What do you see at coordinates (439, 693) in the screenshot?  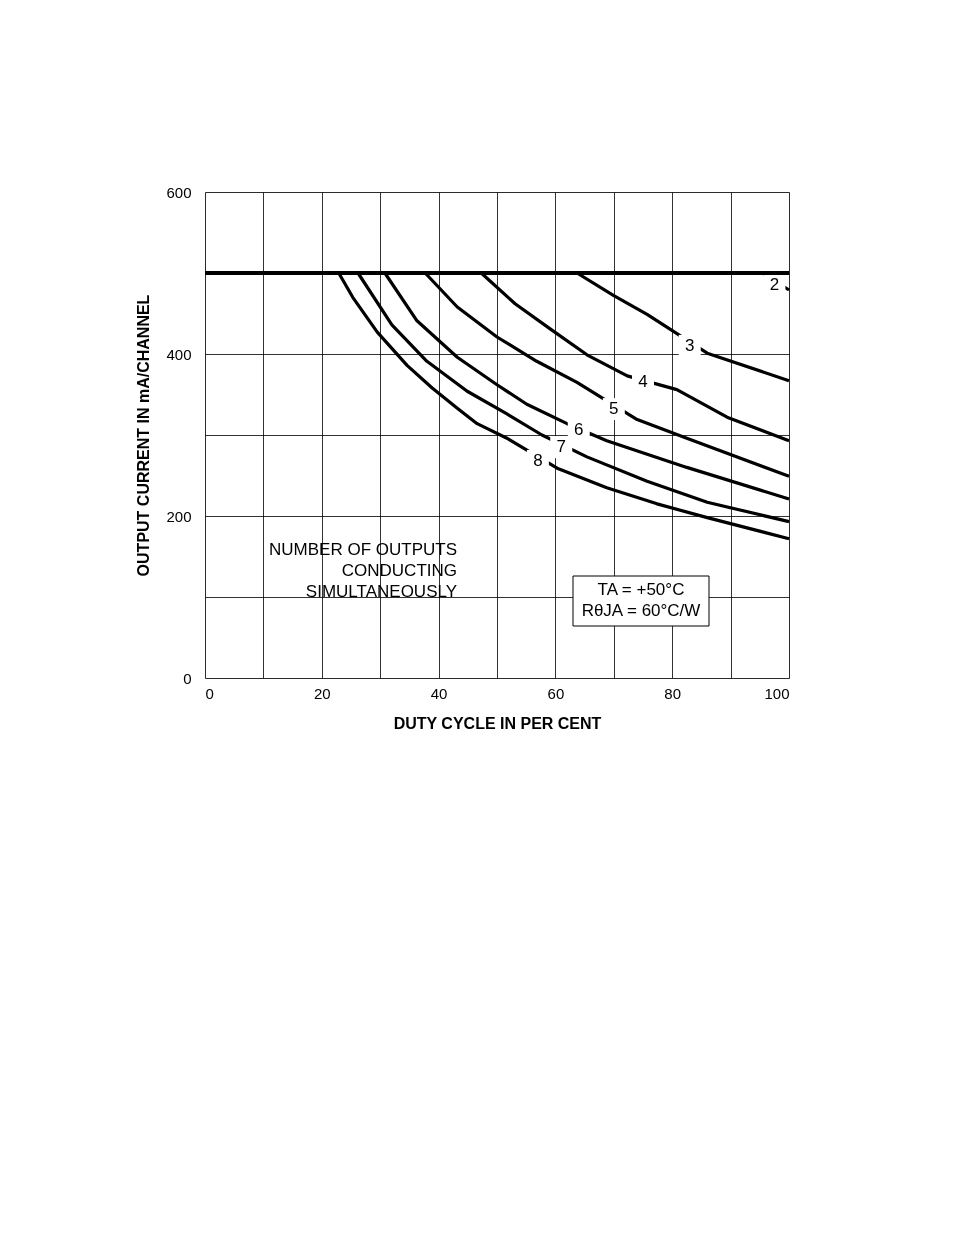 I see `x-tick-label: 40` at bounding box center [439, 693].